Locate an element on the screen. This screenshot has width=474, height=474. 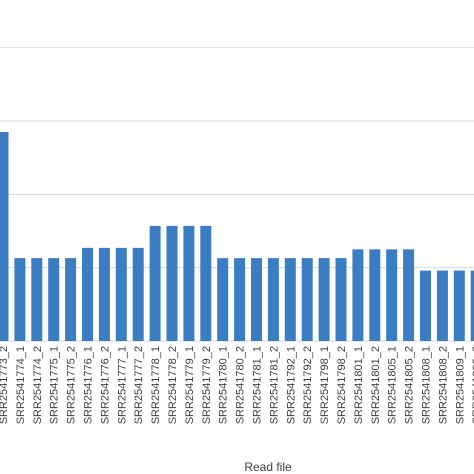
x-tick-label: SRR2541792_2 is located at coordinates (308, 385).